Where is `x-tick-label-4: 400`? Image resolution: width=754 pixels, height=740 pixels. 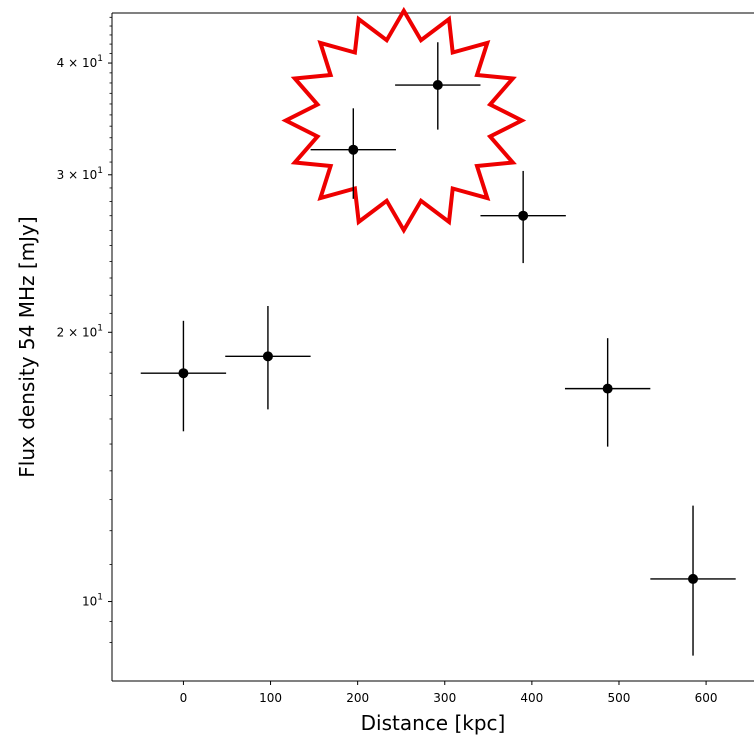
x-tick-label-4: 400 is located at coordinates (531, 698).